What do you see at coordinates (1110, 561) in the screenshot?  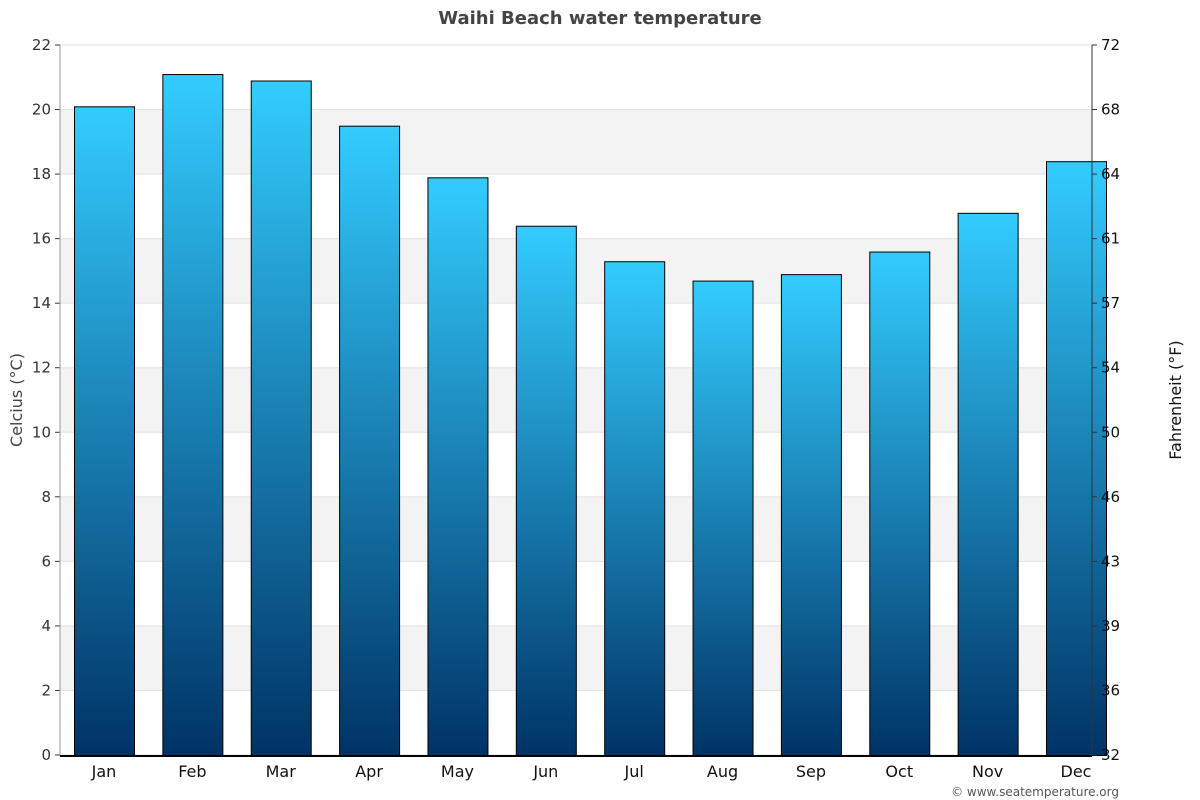 I see `y-tick-label-right: 43` at bounding box center [1110, 561].